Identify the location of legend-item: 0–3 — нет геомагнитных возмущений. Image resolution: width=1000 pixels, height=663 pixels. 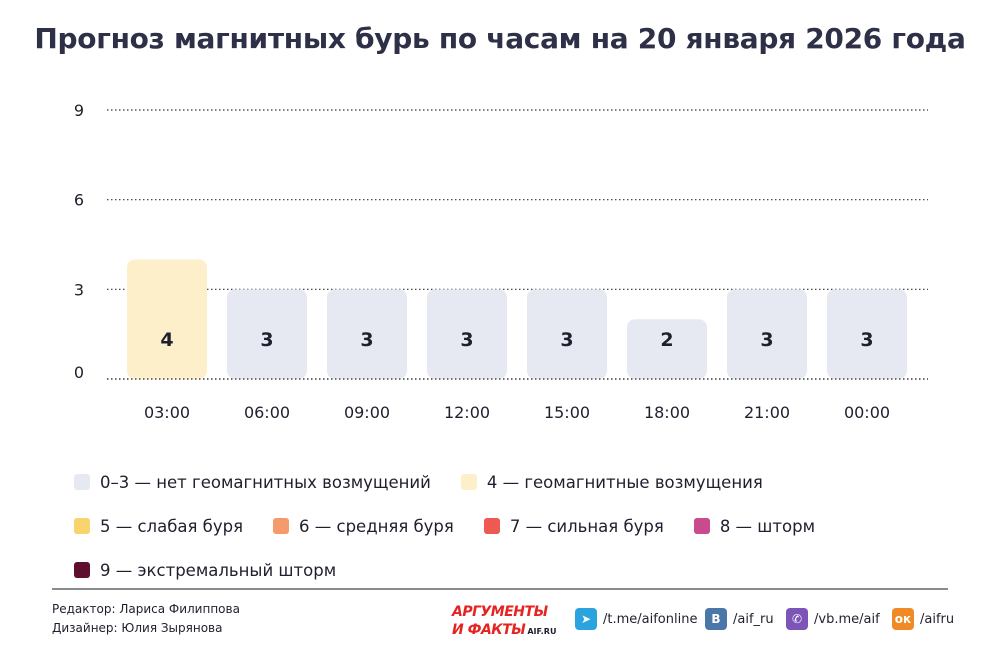
(252, 482).